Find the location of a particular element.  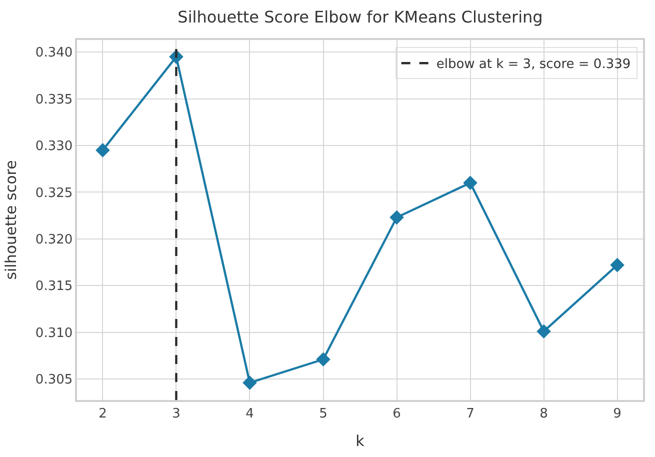

x-tick-label: 9 is located at coordinates (617, 414).